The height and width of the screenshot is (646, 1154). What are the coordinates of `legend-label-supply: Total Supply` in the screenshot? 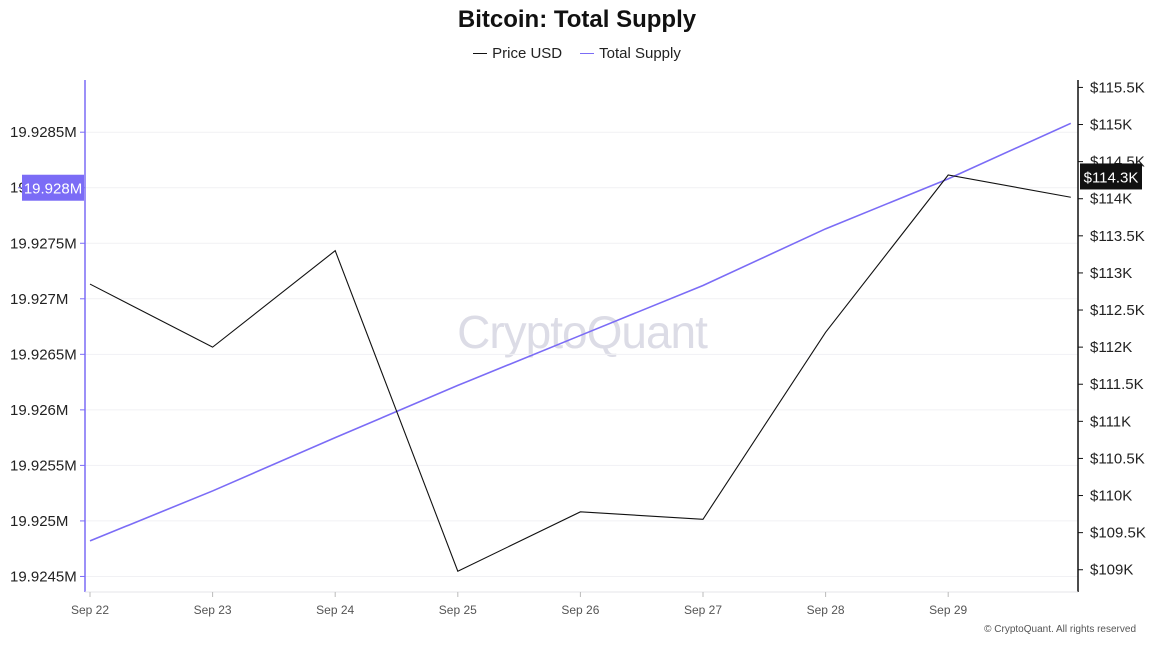 It's located at (640, 53).